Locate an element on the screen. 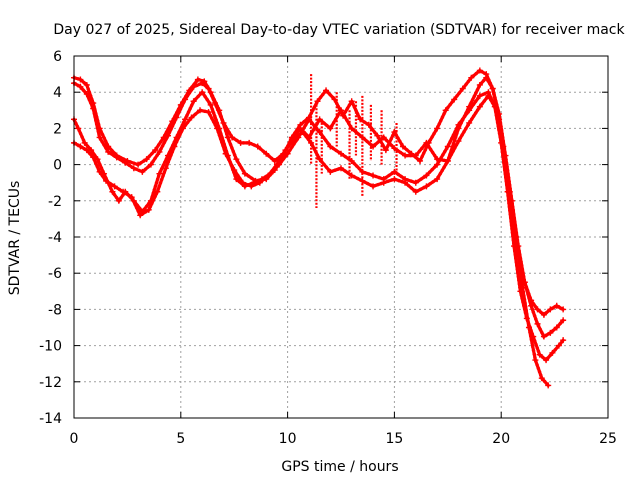 The image size is (640, 480). y-tick-label: -14 is located at coordinates (50, 419).